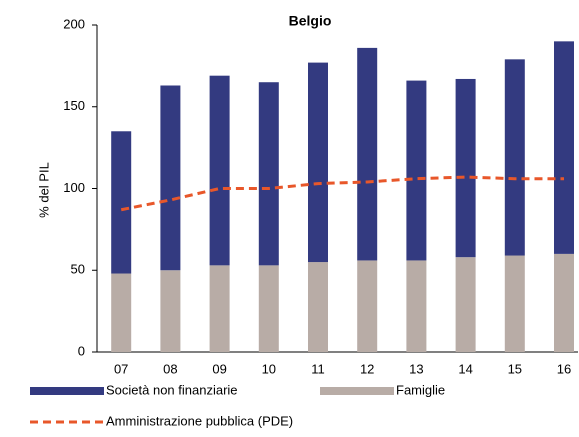 The image size is (579, 437). What do you see at coordinates (416, 368) in the screenshot?
I see `x-tick-label: 13` at bounding box center [416, 368].